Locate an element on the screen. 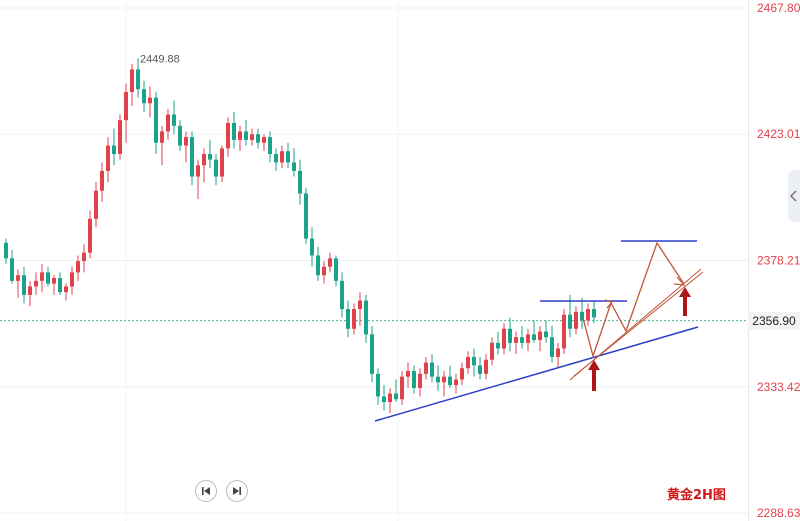 The height and width of the screenshot is (521, 800). skip-previous-icon is located at coordinates (206, 491).